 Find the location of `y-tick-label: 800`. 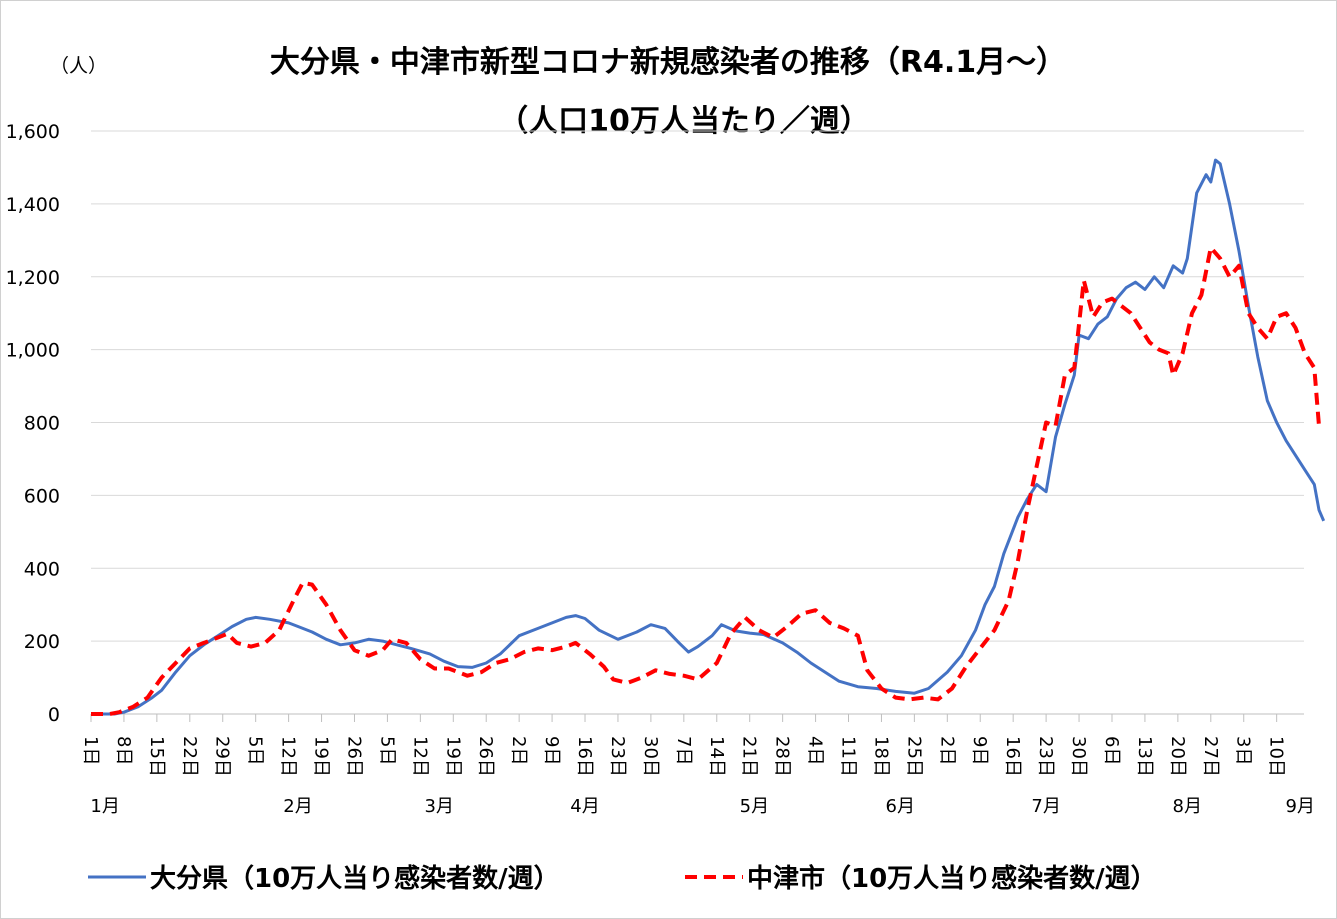

y-tick-label: 800 is located at coordinates (42, 424).